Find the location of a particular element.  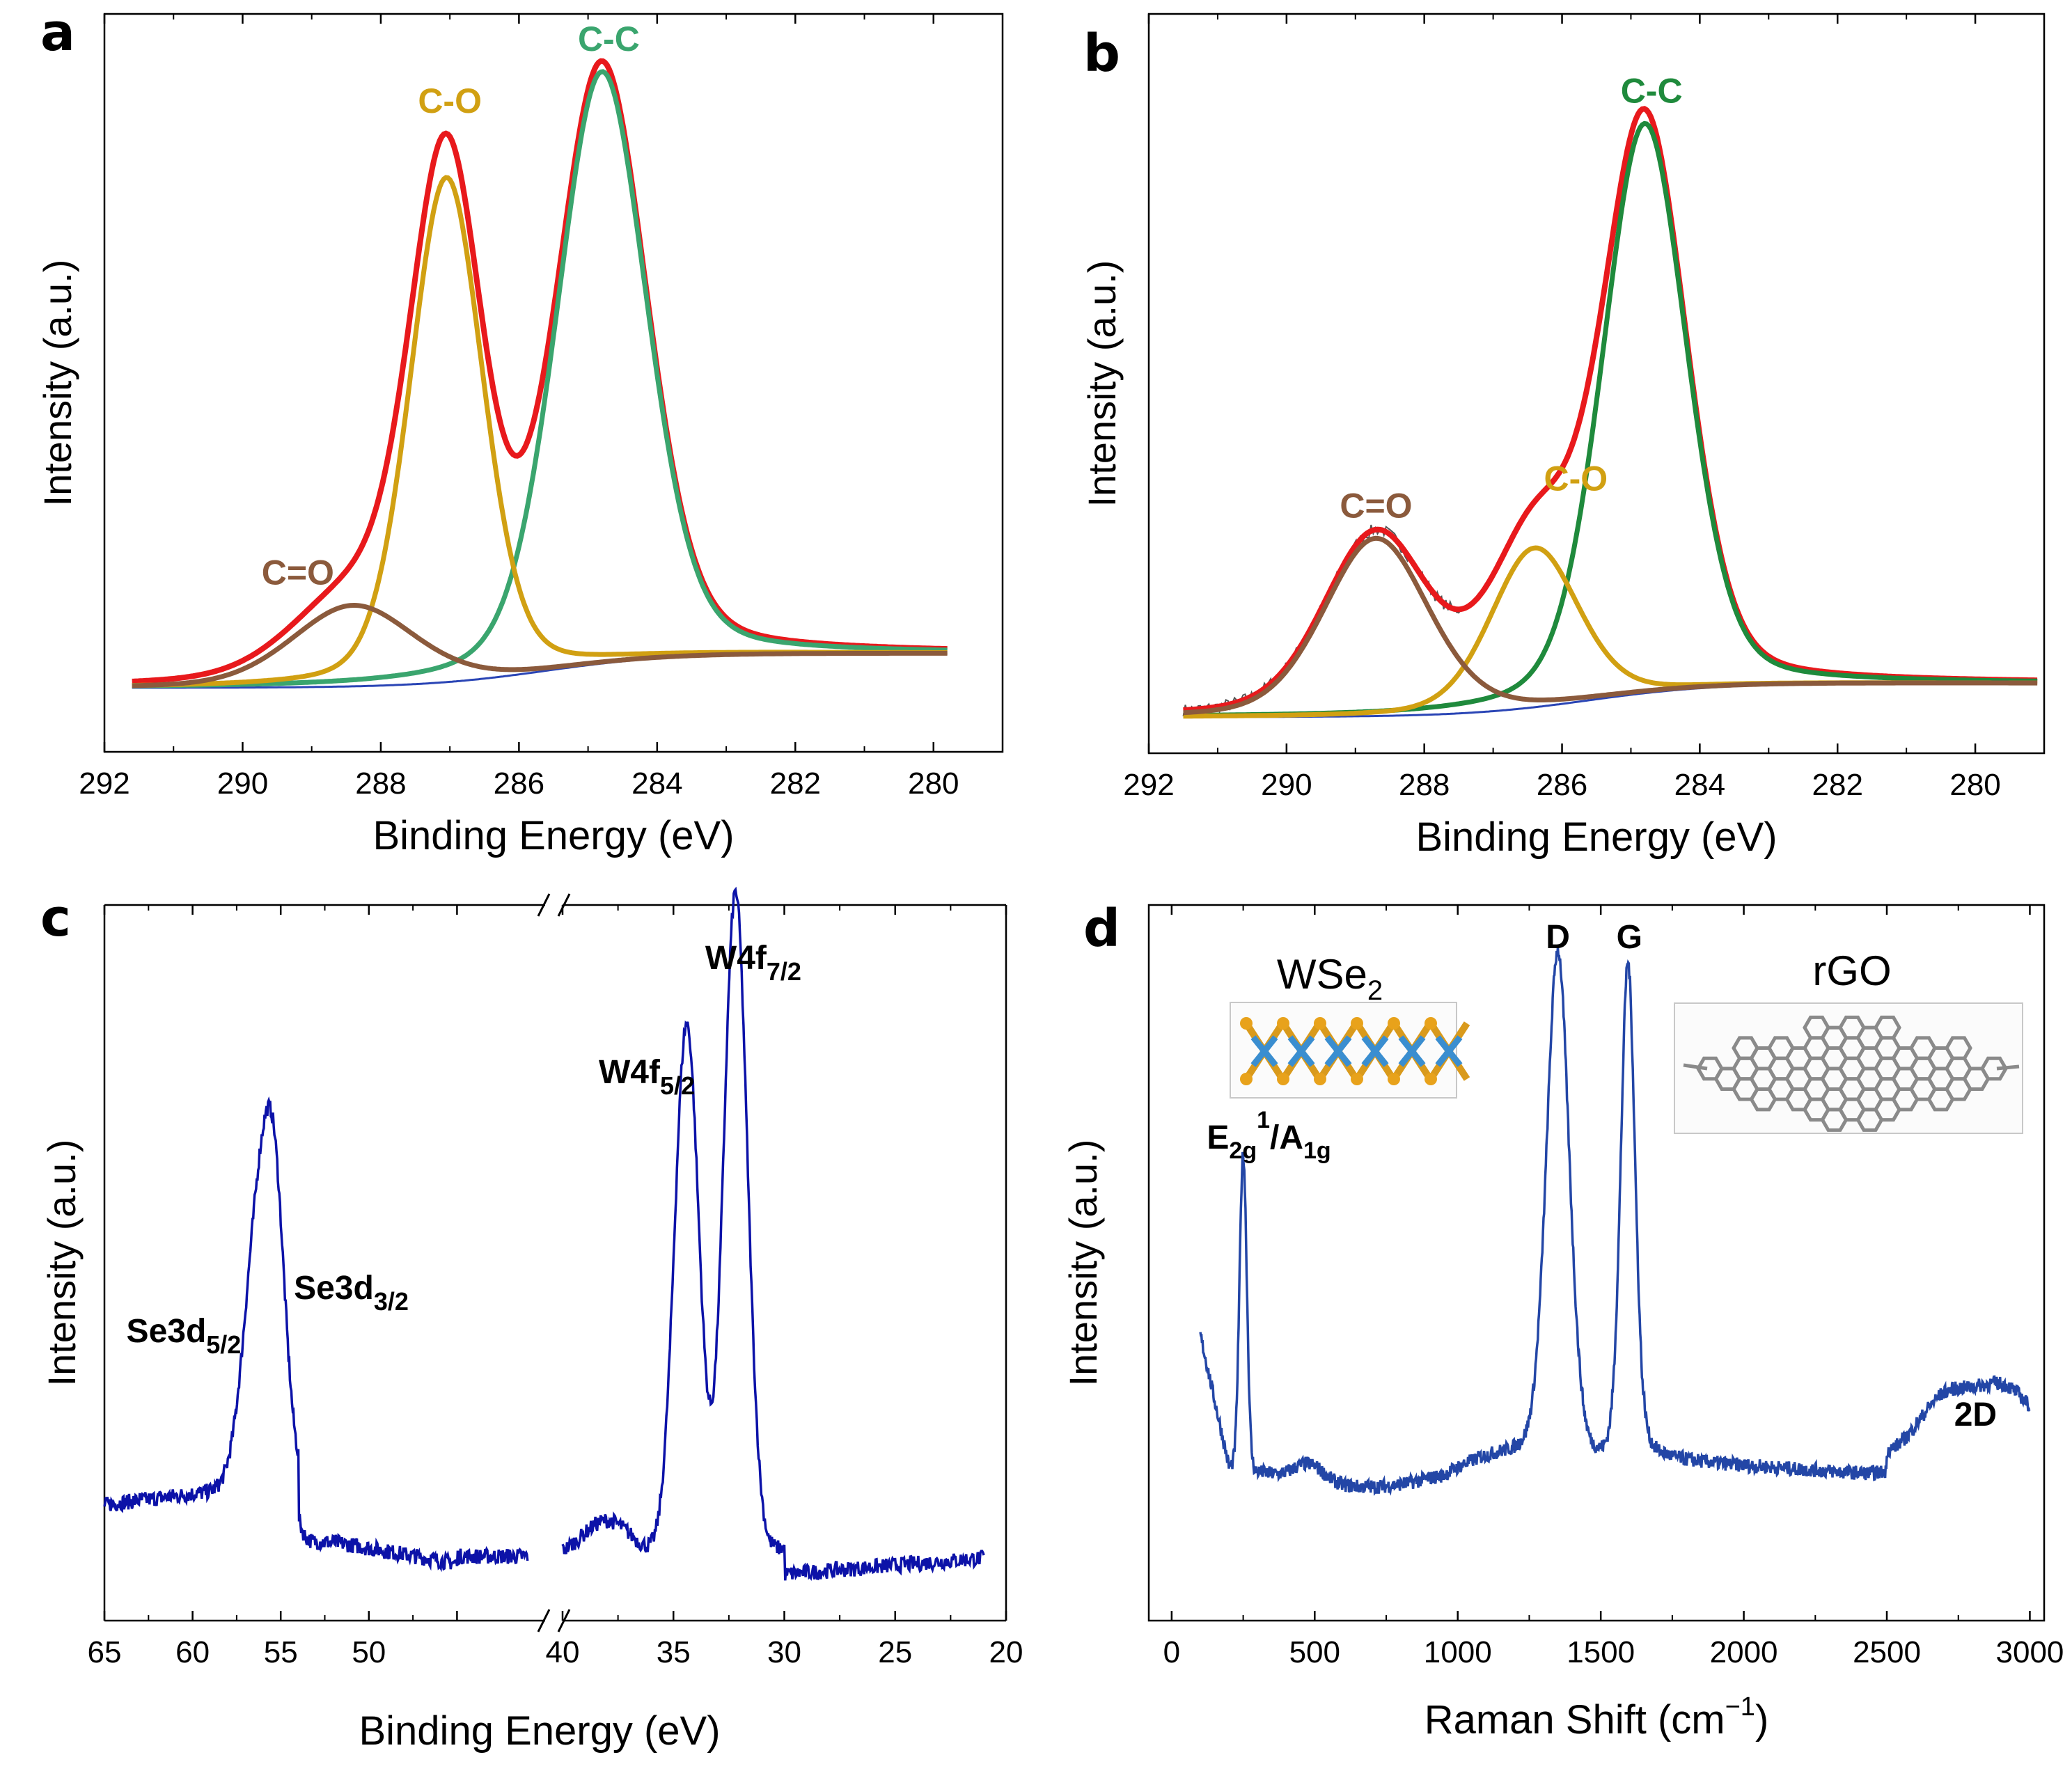

annotation-d-band: D is located at coordinates (1558, 938).